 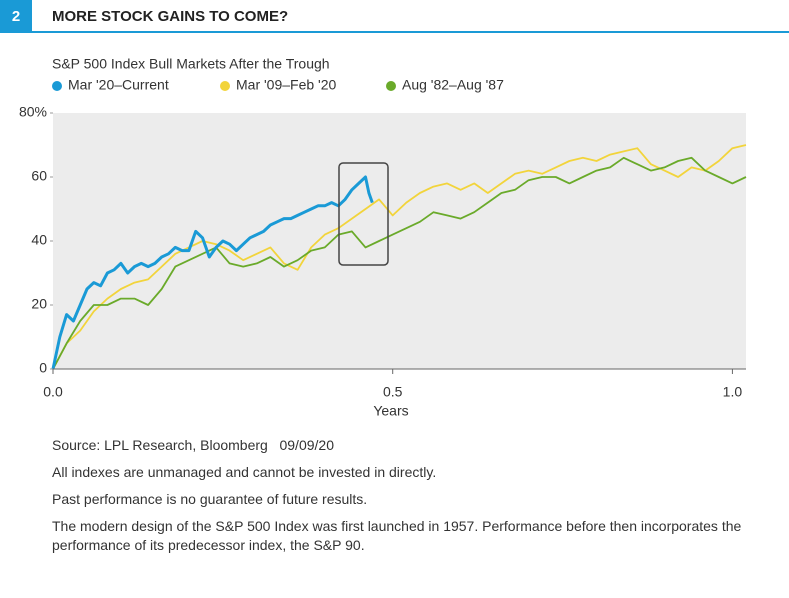 I want to click on figure-badge, so click(x=16, y=16).